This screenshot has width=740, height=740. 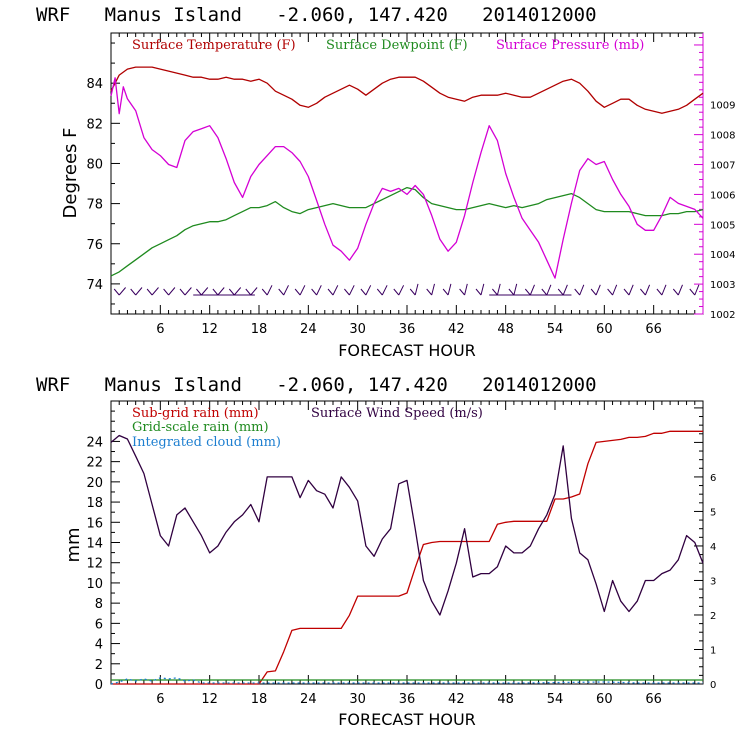 I want to click on y-tick-label: 24, so click(x=94, y=442).